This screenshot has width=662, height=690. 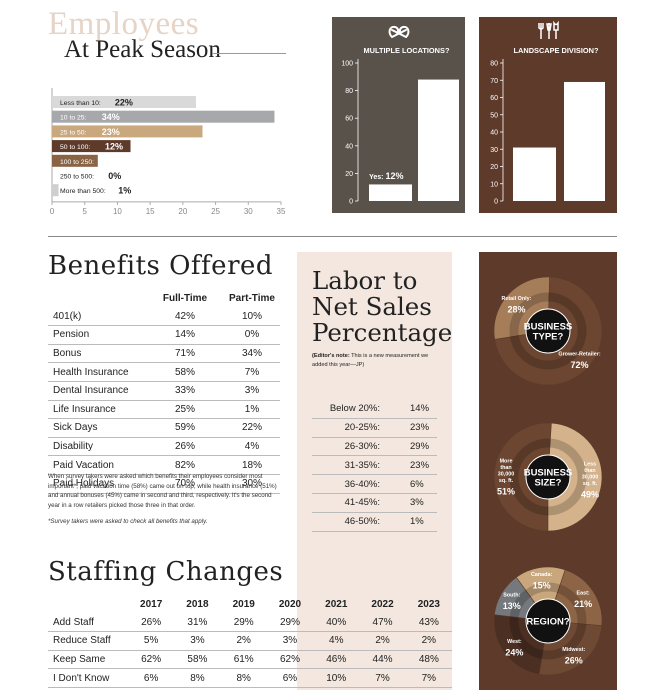 I want to click on staffing-value: 3%, so click(x=197, y=641).